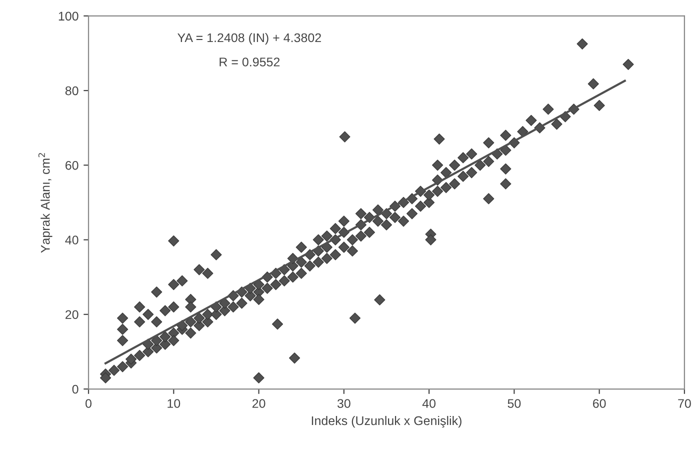  I want to click on annotation: R = 0.9552, so click(250, 62).